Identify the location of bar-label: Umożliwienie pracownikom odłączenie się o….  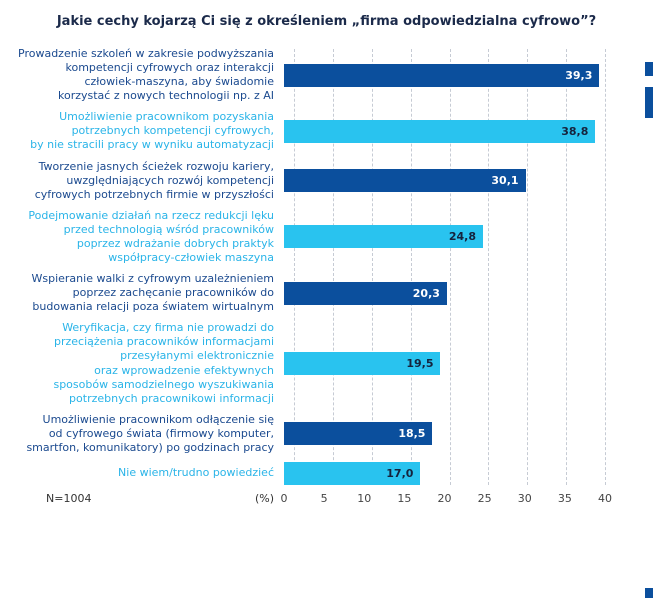
(148, 434).